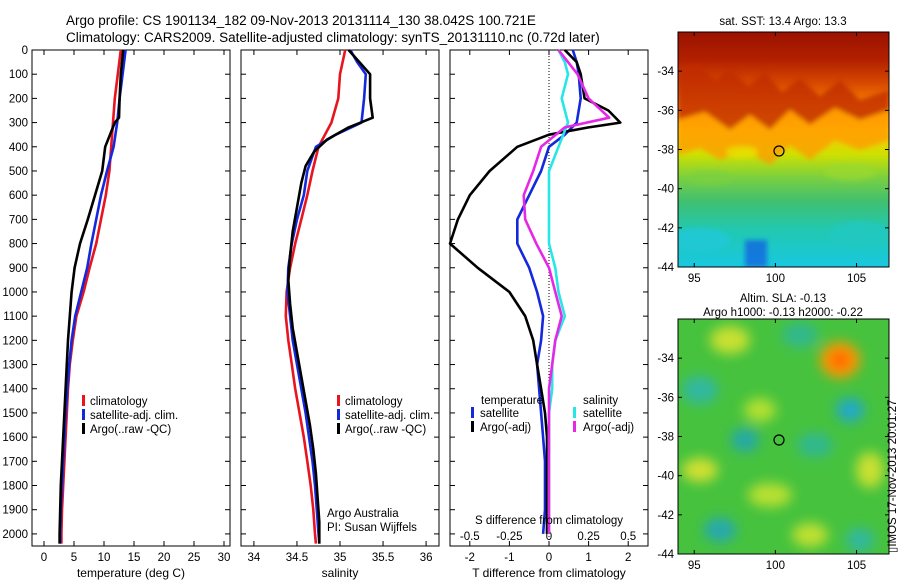 The image size is (900, 580). I want to click on series-line-argo-raw-qc-, so click(91, 296).